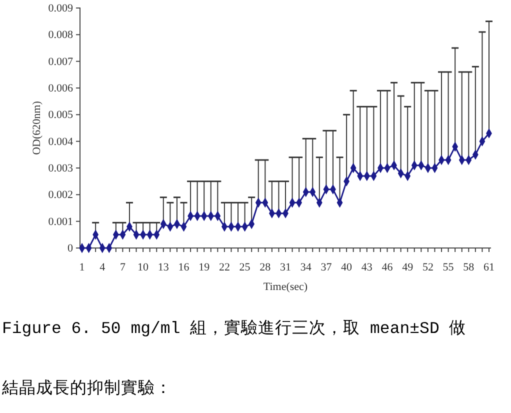 The width and height of the screenshot is (511, 413). I want to click on y-tick-label: 0.003, so click(61, 168).